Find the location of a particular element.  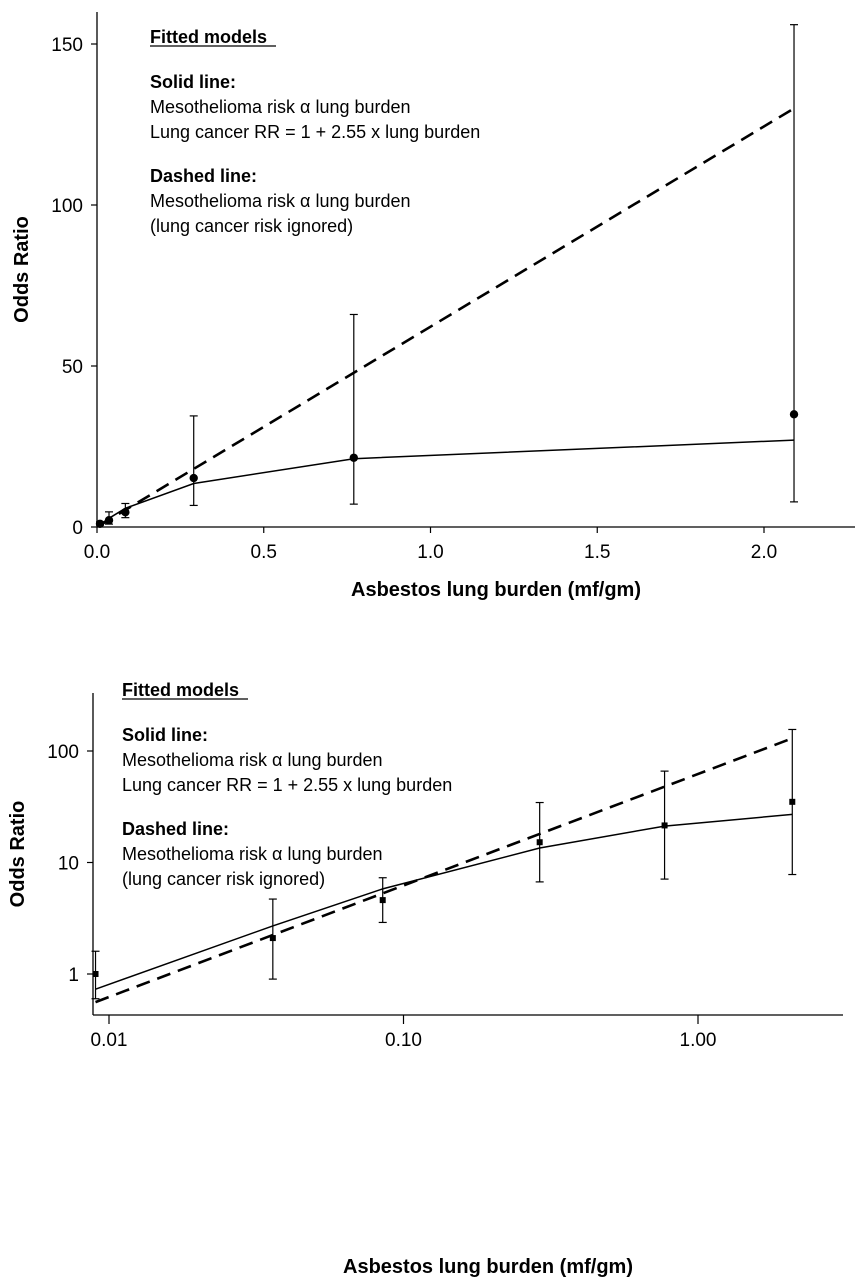

y-tick-label: 150 is located at coordinates (67, 45).